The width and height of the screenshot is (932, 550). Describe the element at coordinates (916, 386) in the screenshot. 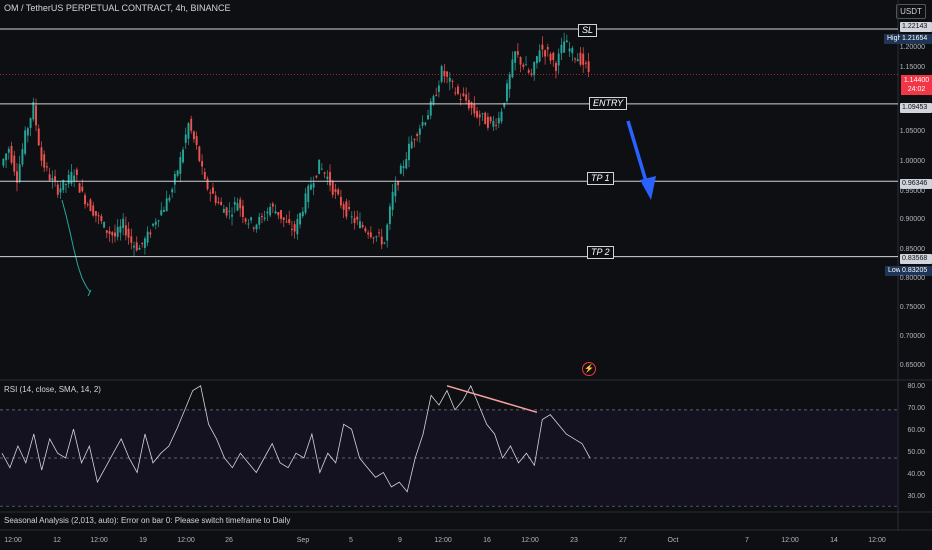

I see `rsi-tick: 80.00` at that location.